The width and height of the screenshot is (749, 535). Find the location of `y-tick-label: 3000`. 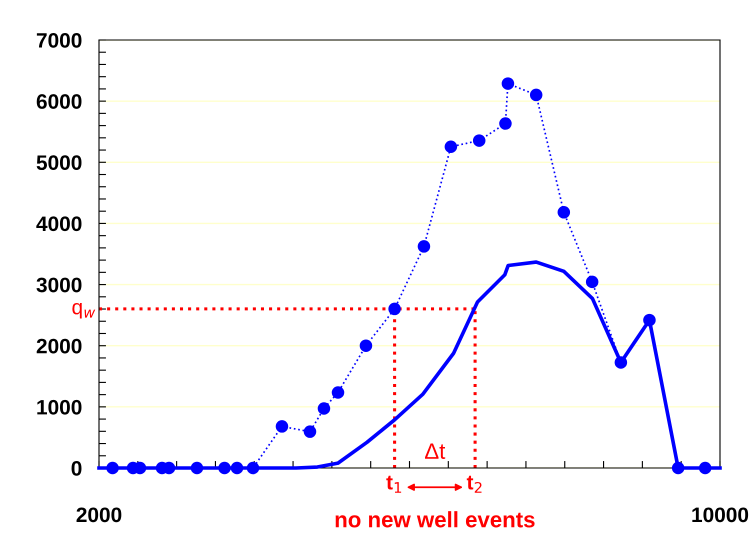

y-tick-label: 3000 is located at coordinates (59, 285).